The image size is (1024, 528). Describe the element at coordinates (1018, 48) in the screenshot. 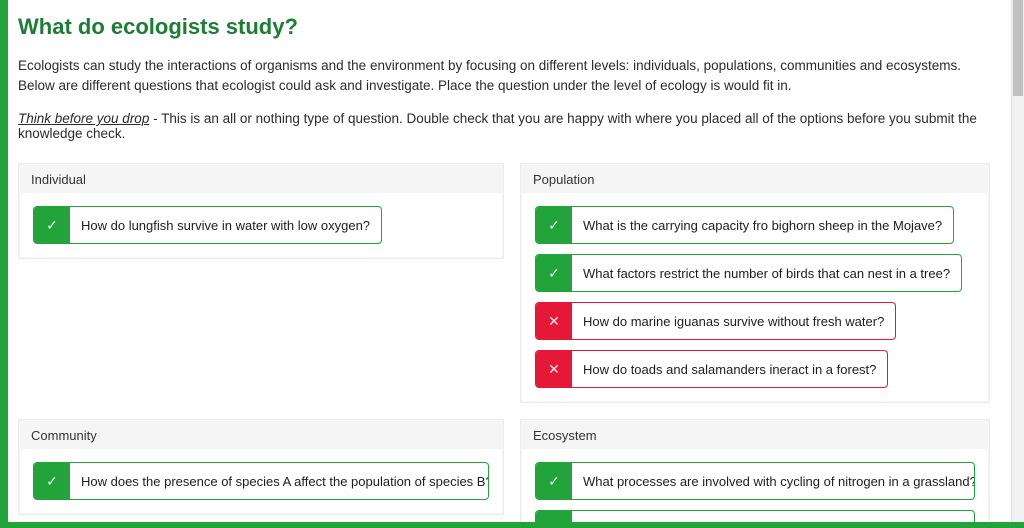

I see `scrollbar-thumb` at that location.